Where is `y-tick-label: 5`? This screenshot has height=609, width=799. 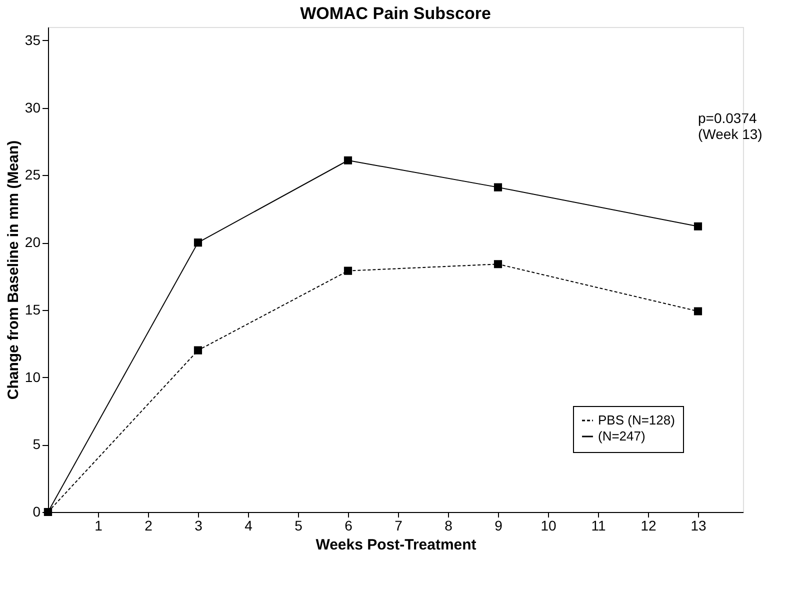
y-tick-label: 5 is located at coordinates (36, 444).